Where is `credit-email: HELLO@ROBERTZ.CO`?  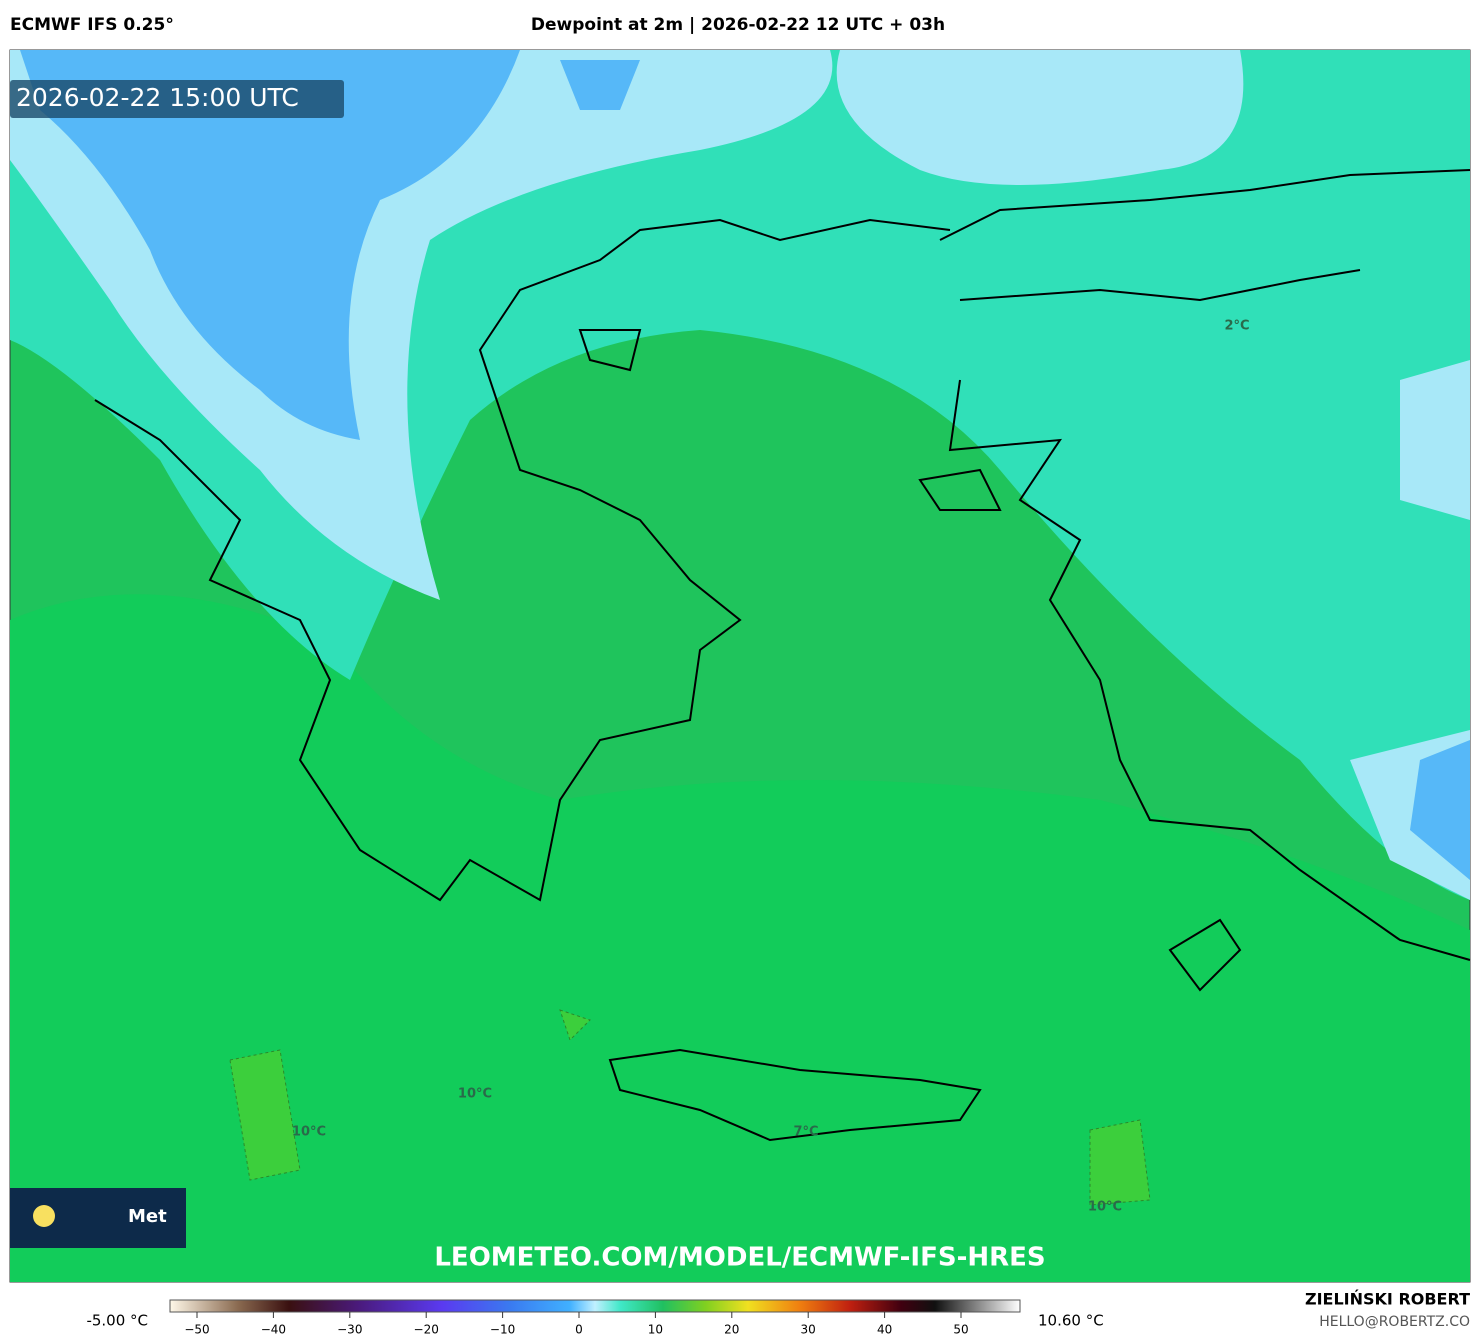
credit-email: HELLO@ROBERTZ.CO is located at coordinates (1394, 1322).